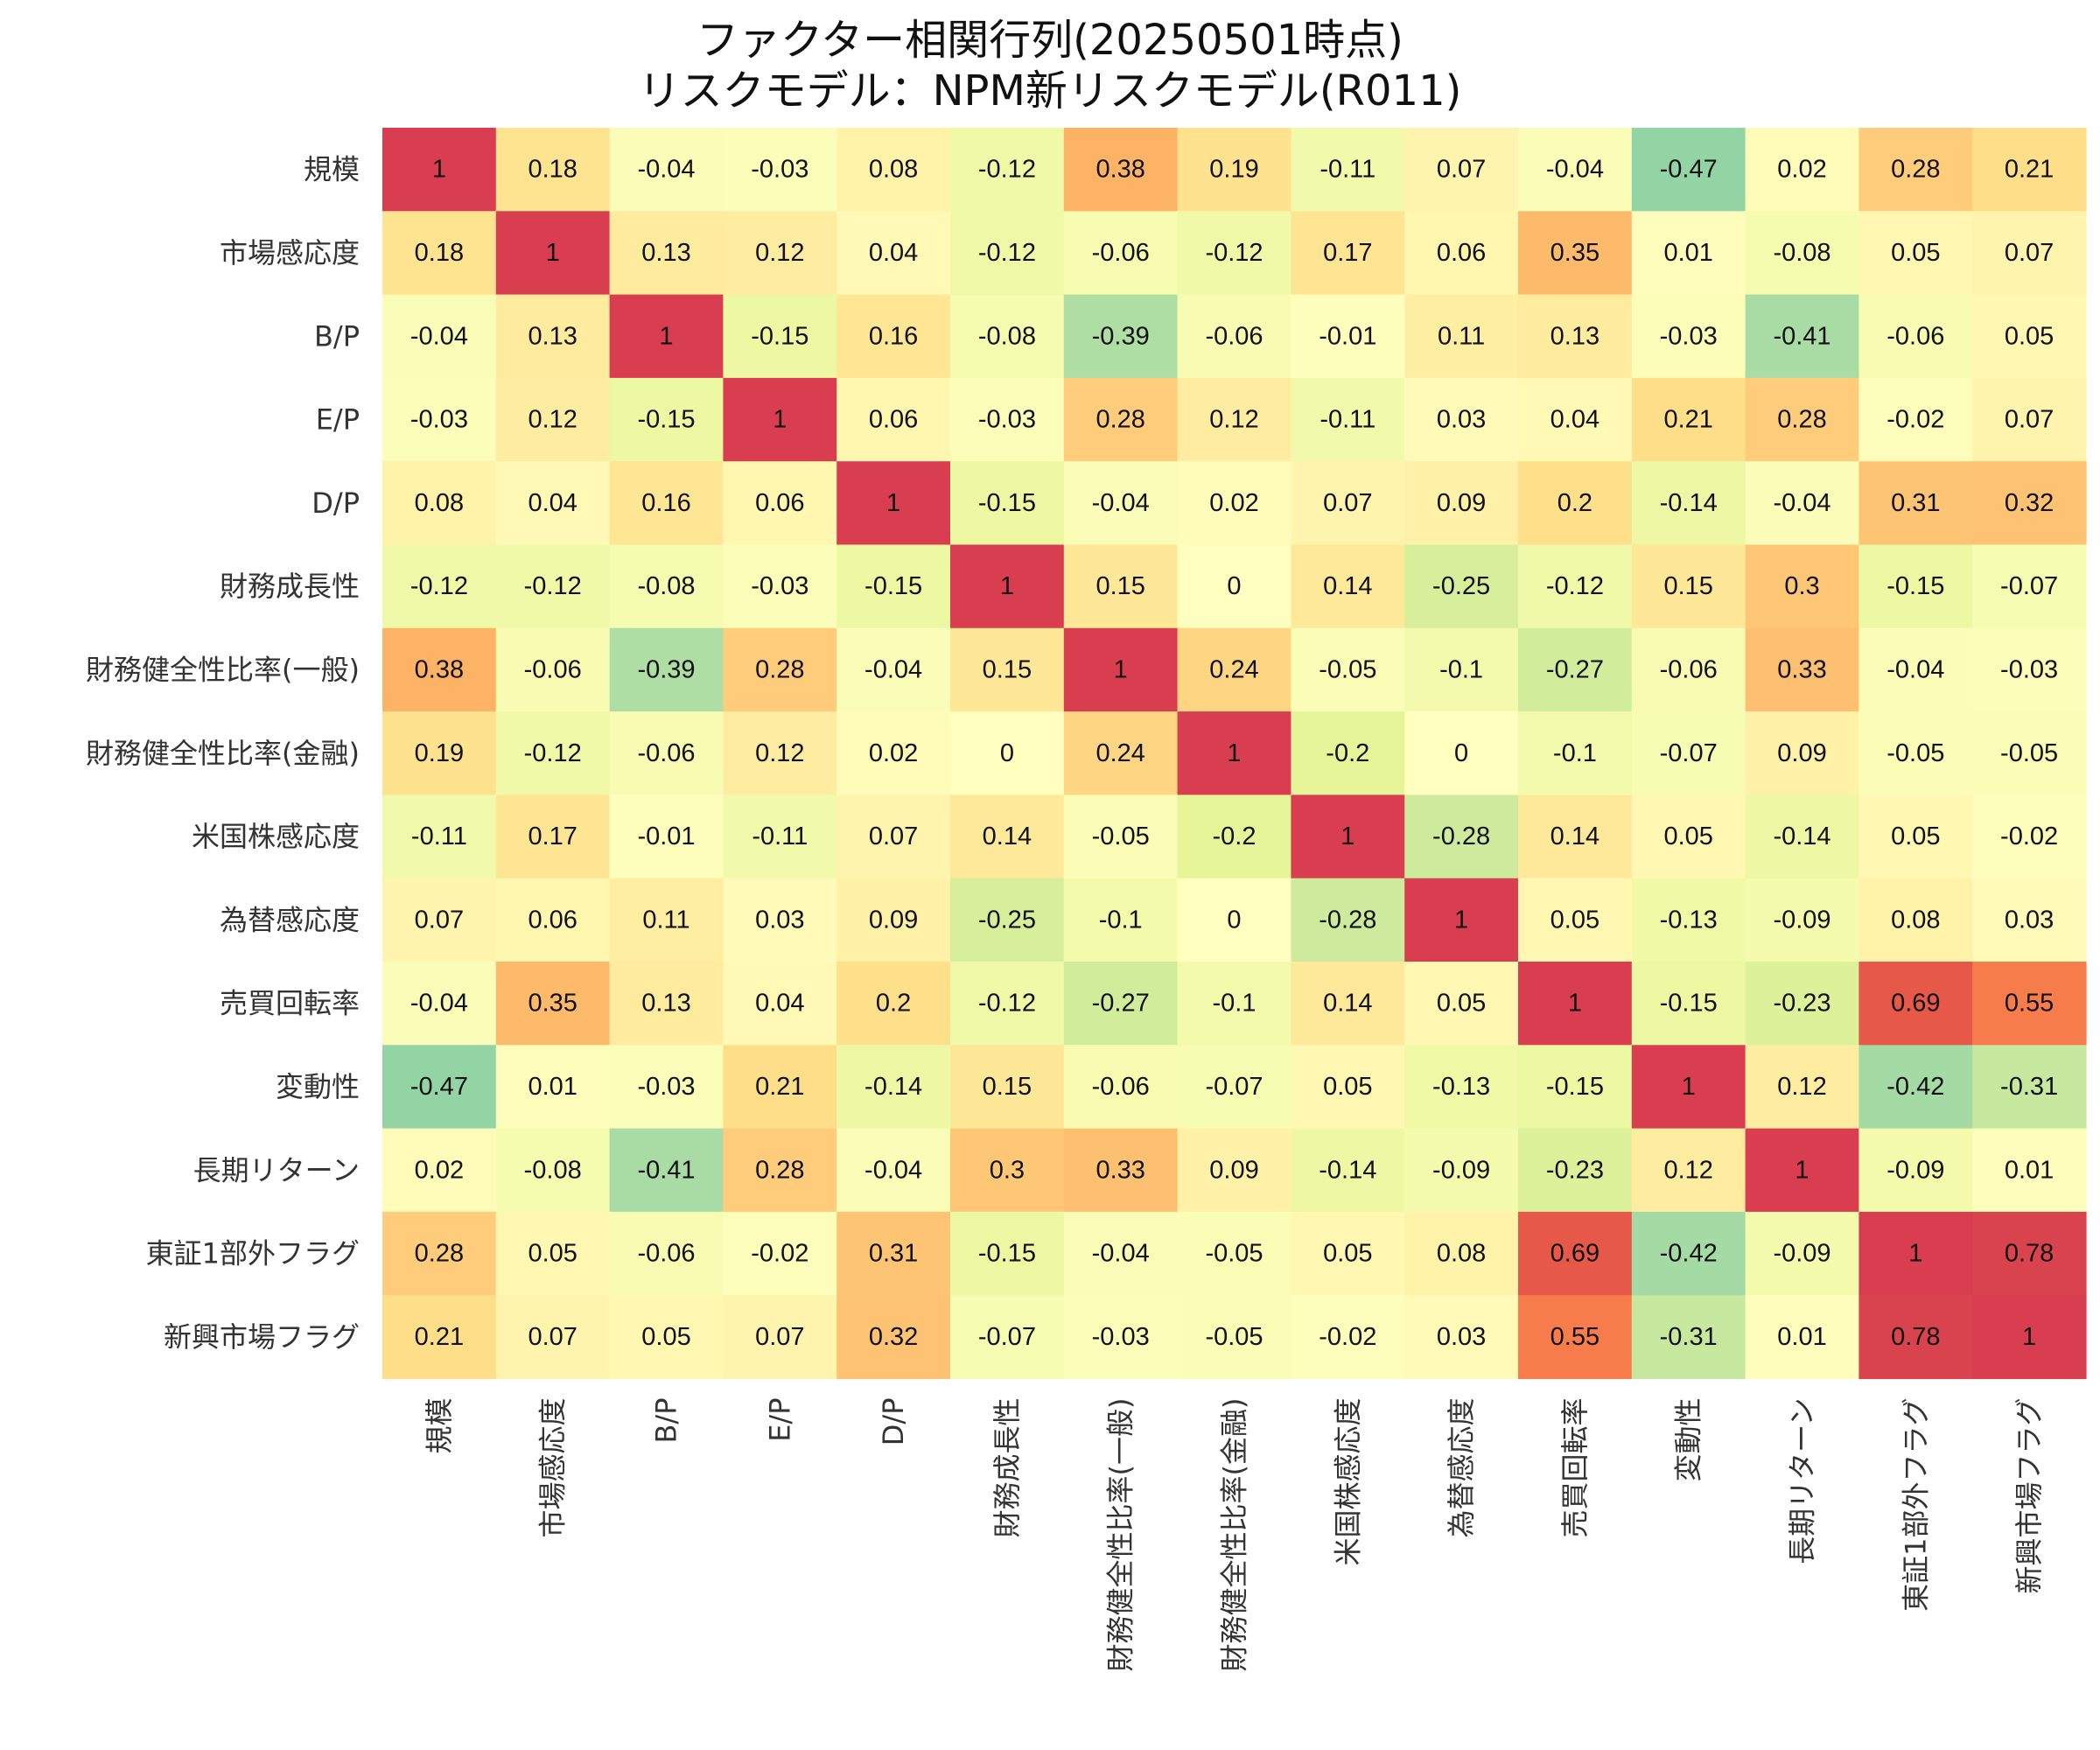  What do you see at coordinates (2029, 503) in the screenshot?
I see `heatmap-cell-value: 0.32` at bounding box center [2029, 503].